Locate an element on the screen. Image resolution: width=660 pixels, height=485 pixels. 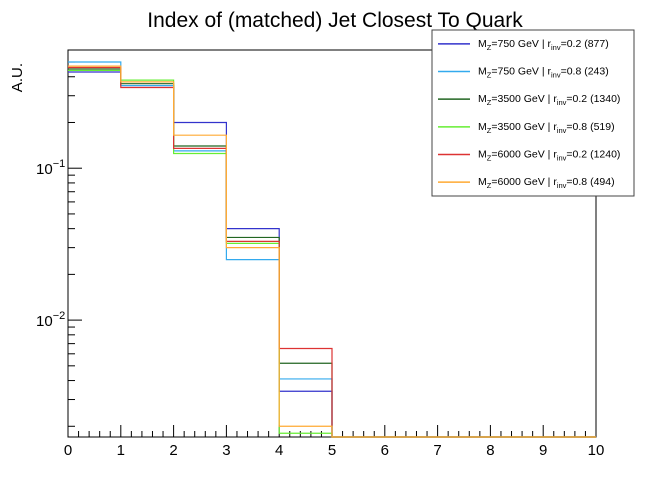
legend-entry: MZ=3500 GeV | rinv=0.2 (1340) is located at coordinates (549, 100).